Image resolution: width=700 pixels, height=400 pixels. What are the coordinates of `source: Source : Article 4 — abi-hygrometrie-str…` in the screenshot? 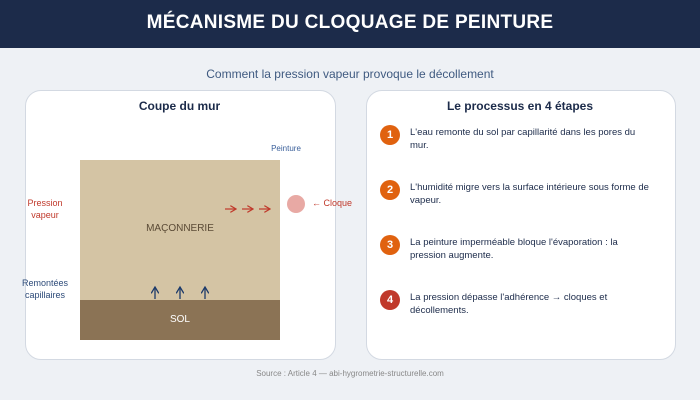 It's located at (350, 373).